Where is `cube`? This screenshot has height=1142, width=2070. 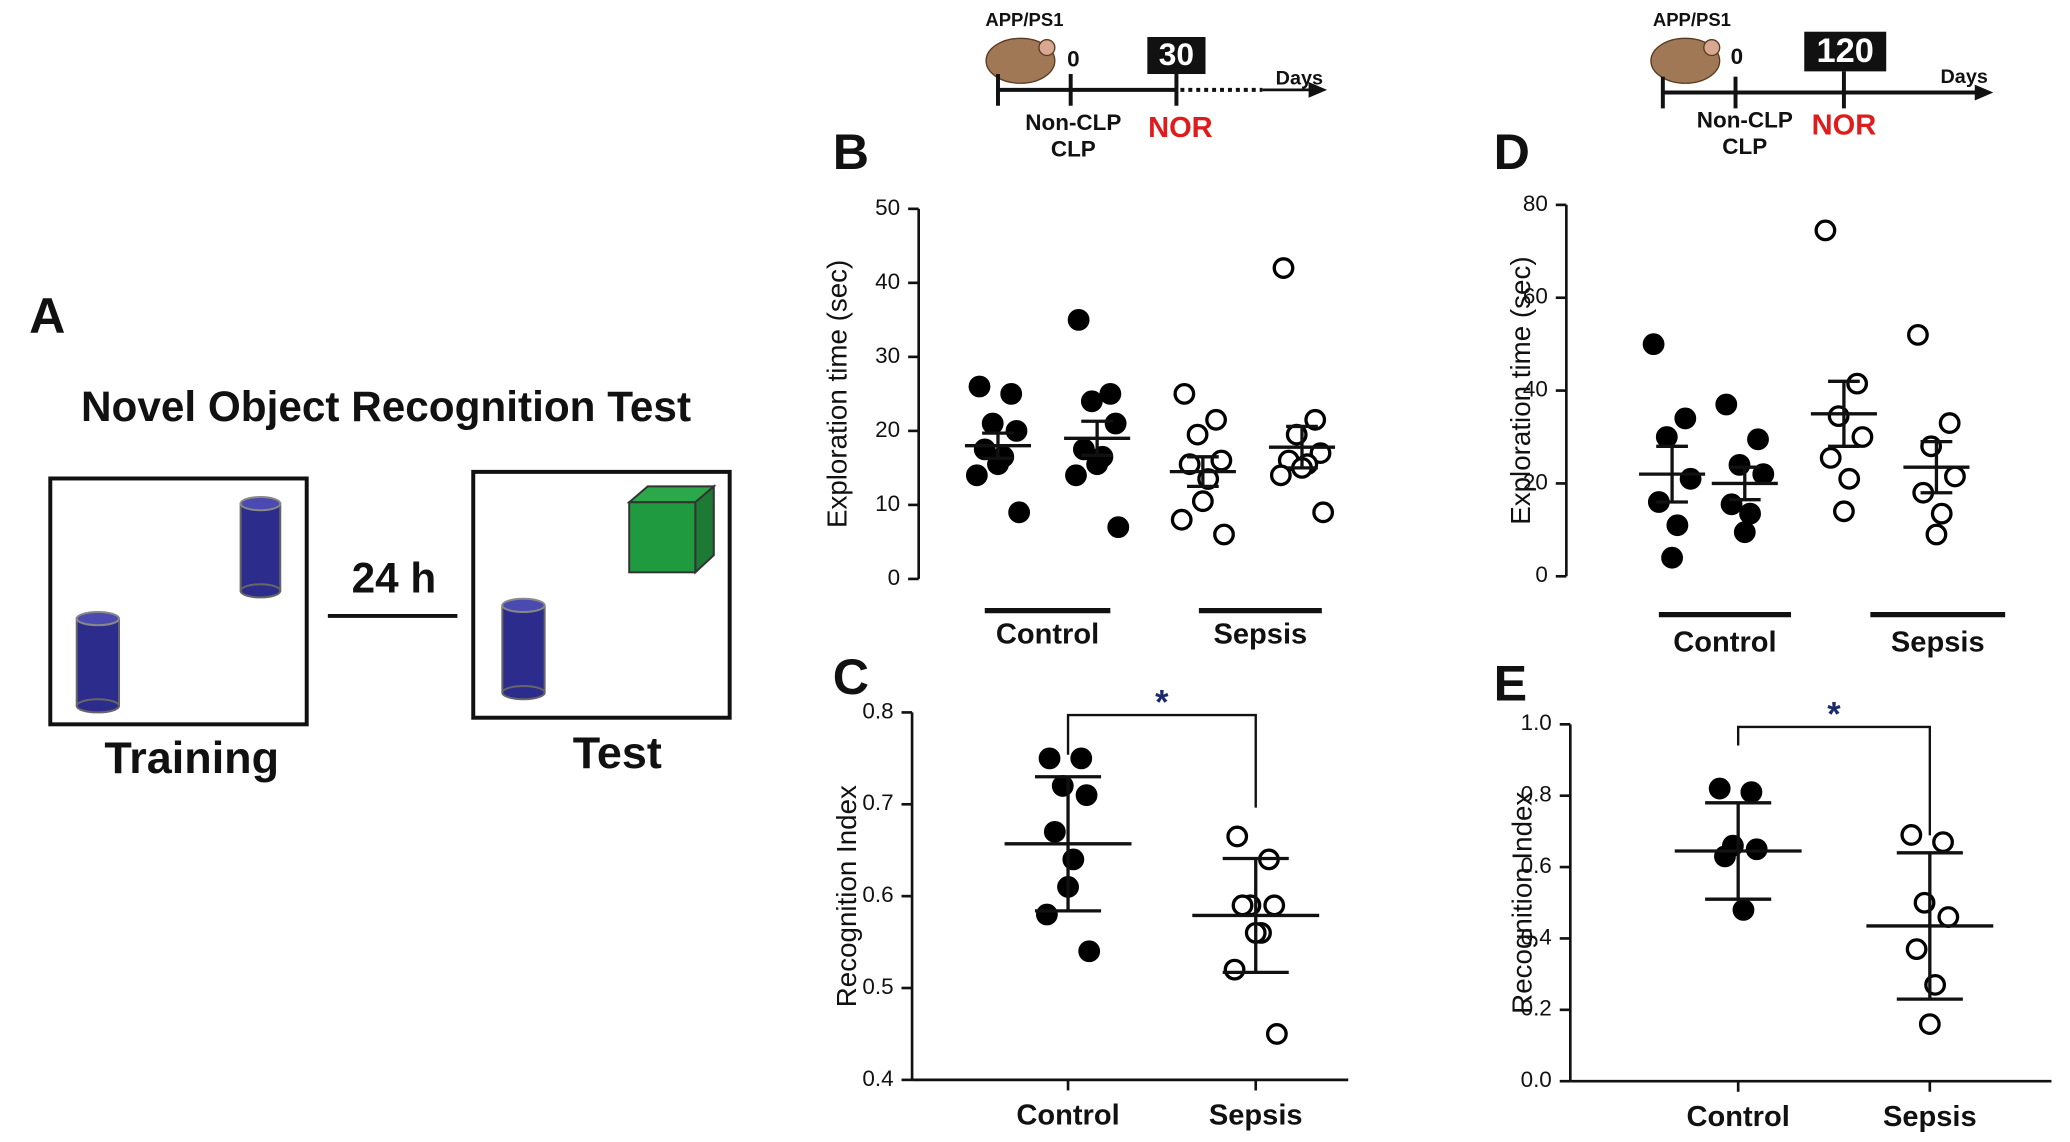 cube is located at coordinates (671, 529).